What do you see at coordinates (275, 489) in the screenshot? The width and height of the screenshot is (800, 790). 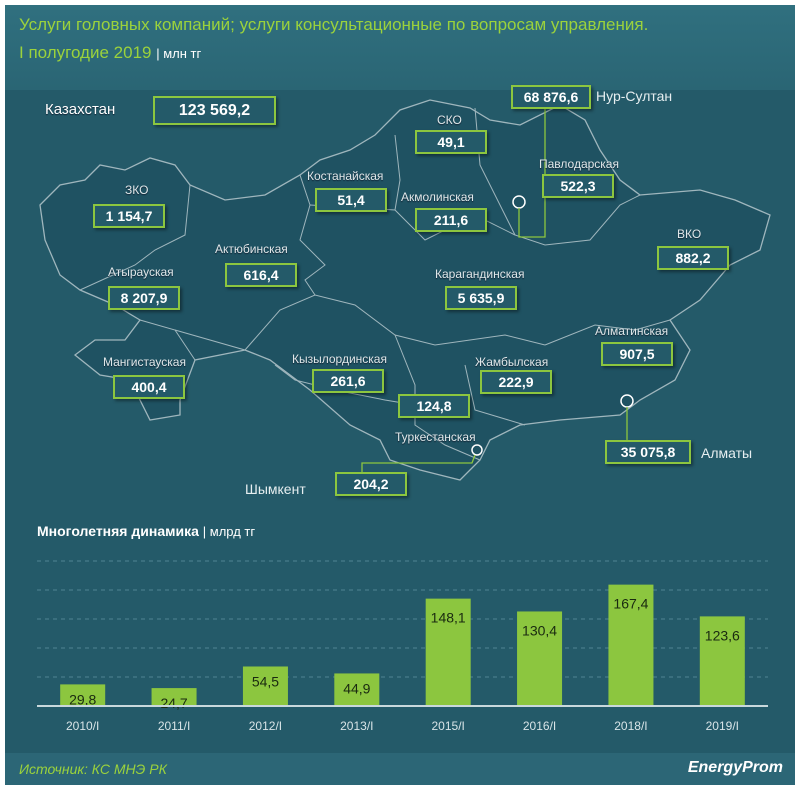 I see `city-label: Шымкент` at bounding box center [275, 489].